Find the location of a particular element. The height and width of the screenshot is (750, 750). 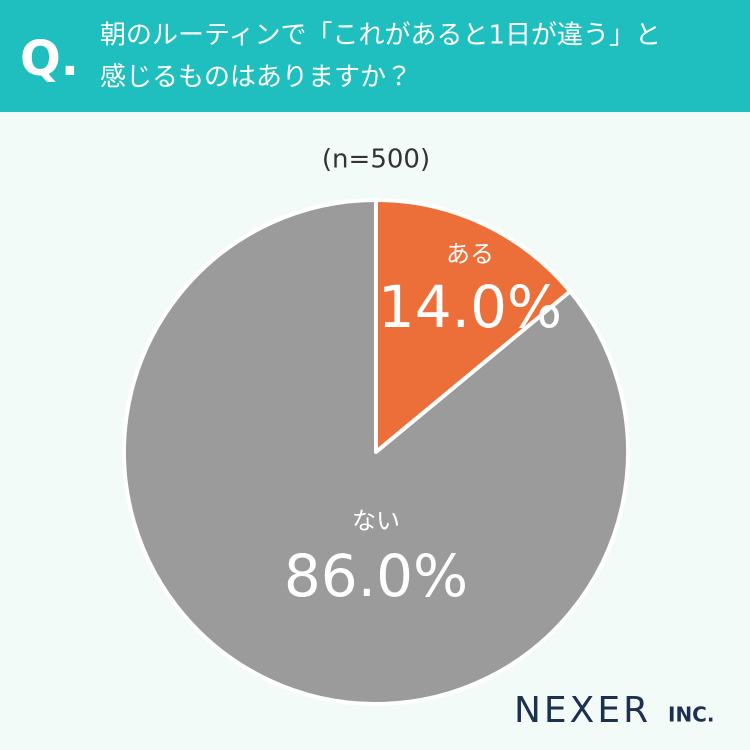

logo-suffix: INC. is located at coordinates (691, 715).